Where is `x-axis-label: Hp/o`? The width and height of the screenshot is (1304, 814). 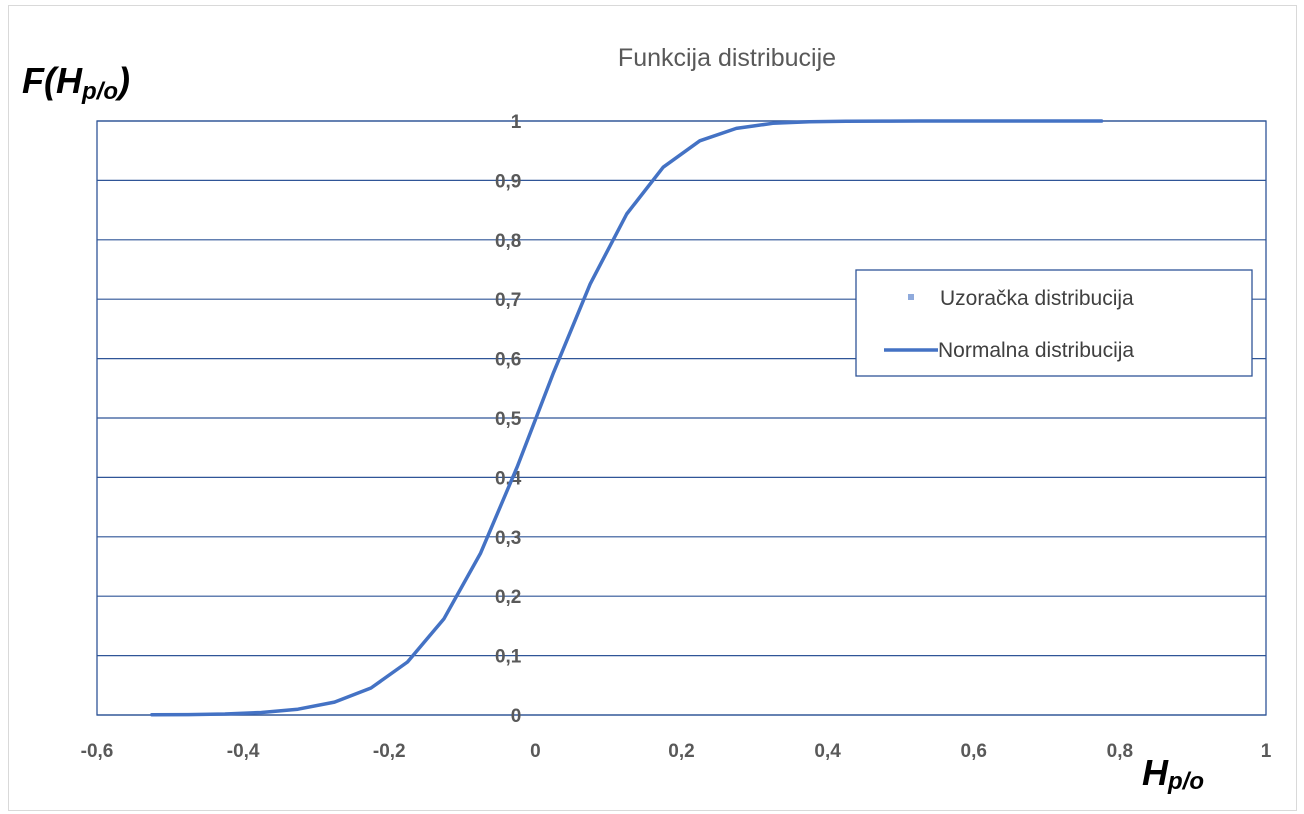
x-axis-label: Hp/o is located at coordinates (1173, 773).